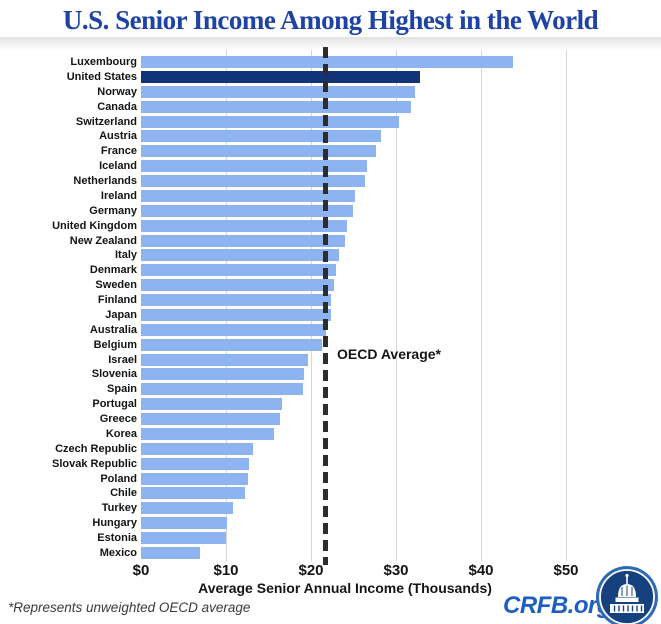 This screenshot has height=624, width=661. Describe the element at coordinates (114, 374) in the screenshot. I see `category-label-slovenia: Slovenia` at that location.